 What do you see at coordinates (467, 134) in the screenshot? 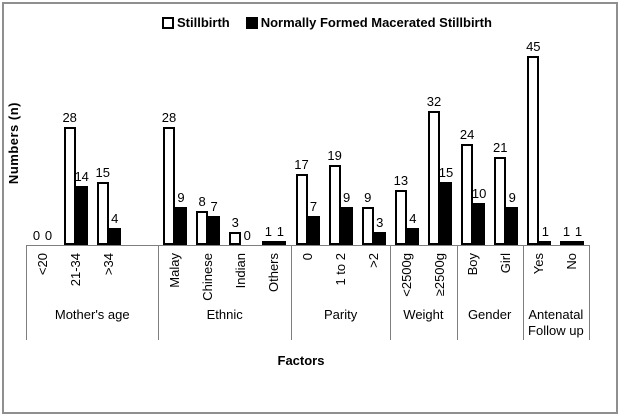
I see `value-label: 24` at bounding box center [467, 134].